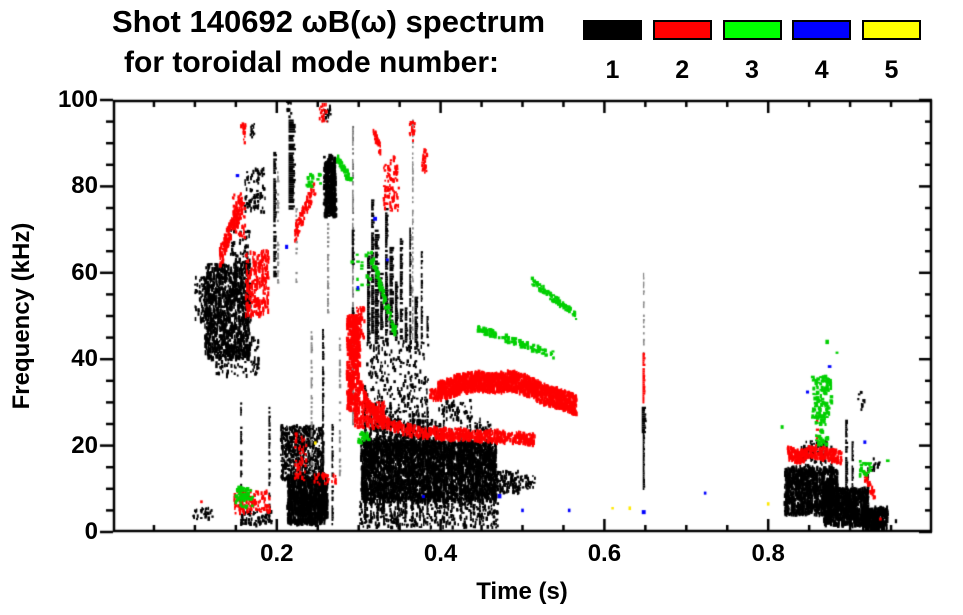  I want to click on x-tick-label: 0.2, so click(277, 553).